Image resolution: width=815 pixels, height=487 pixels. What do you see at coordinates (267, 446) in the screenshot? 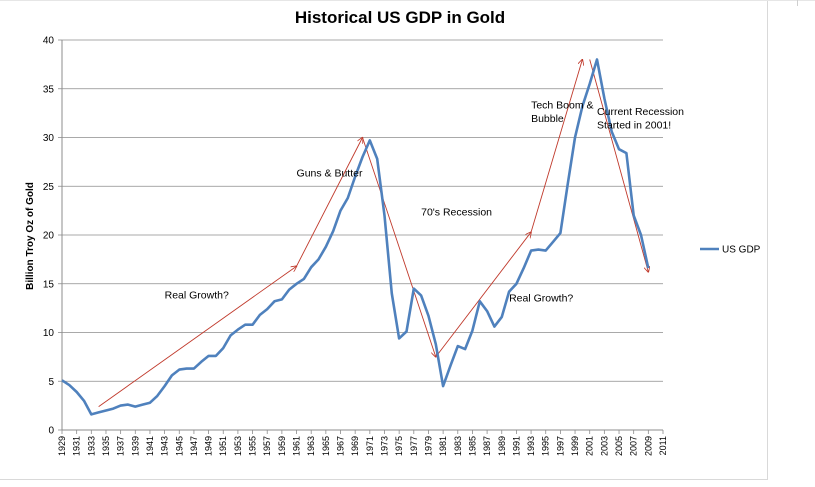
I see `x-tick-label: 1957` at bounding box center [267, 446].